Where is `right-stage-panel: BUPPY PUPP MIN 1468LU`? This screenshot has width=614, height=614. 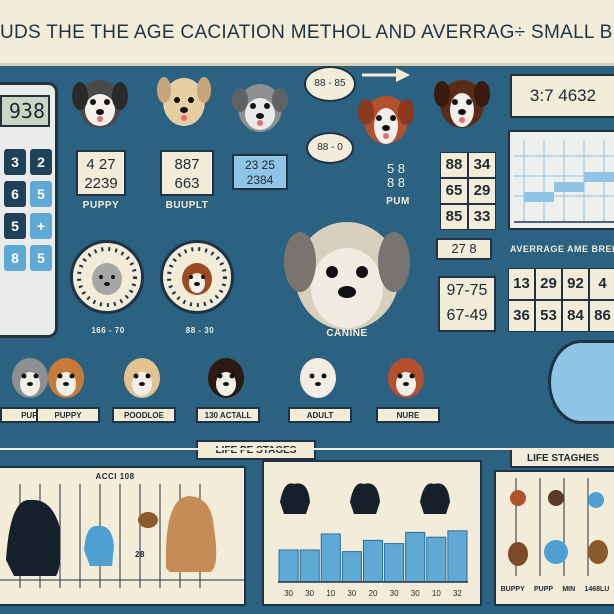 right-stage-panel: BUPPY PUPP MIN 1468LU is located at coordinates (554, 538).